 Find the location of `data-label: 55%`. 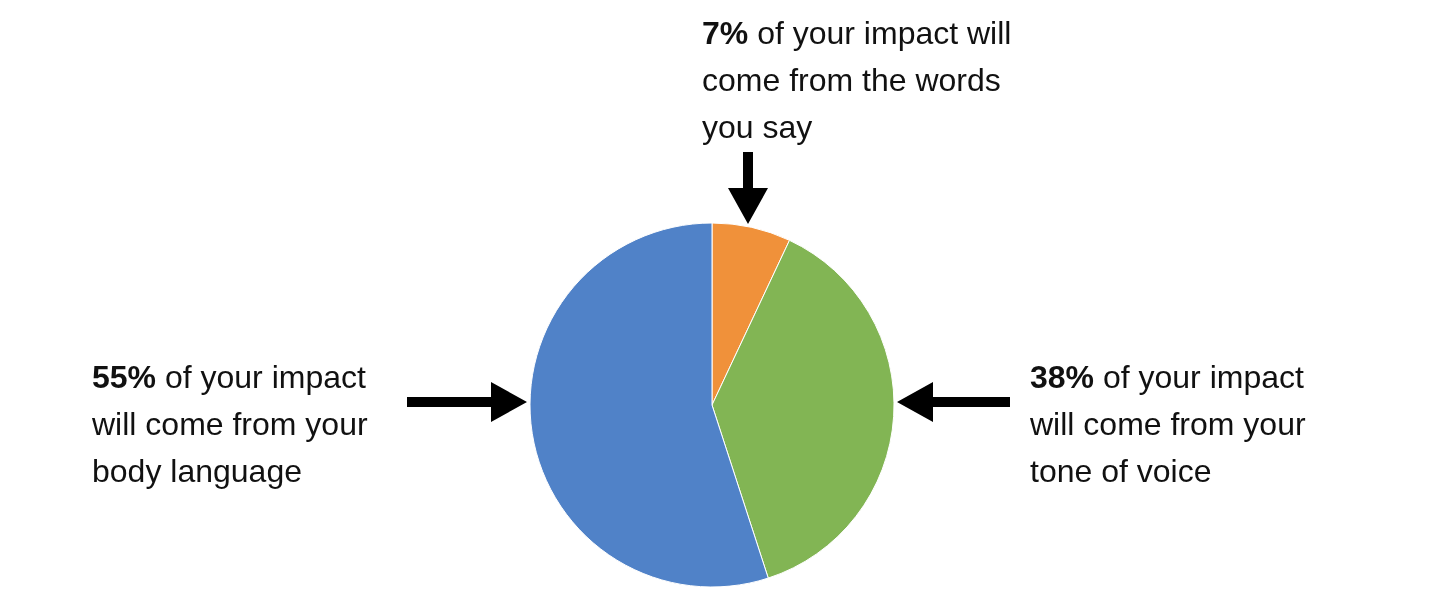

data-label: 55% is located at coordinates (124, 377).